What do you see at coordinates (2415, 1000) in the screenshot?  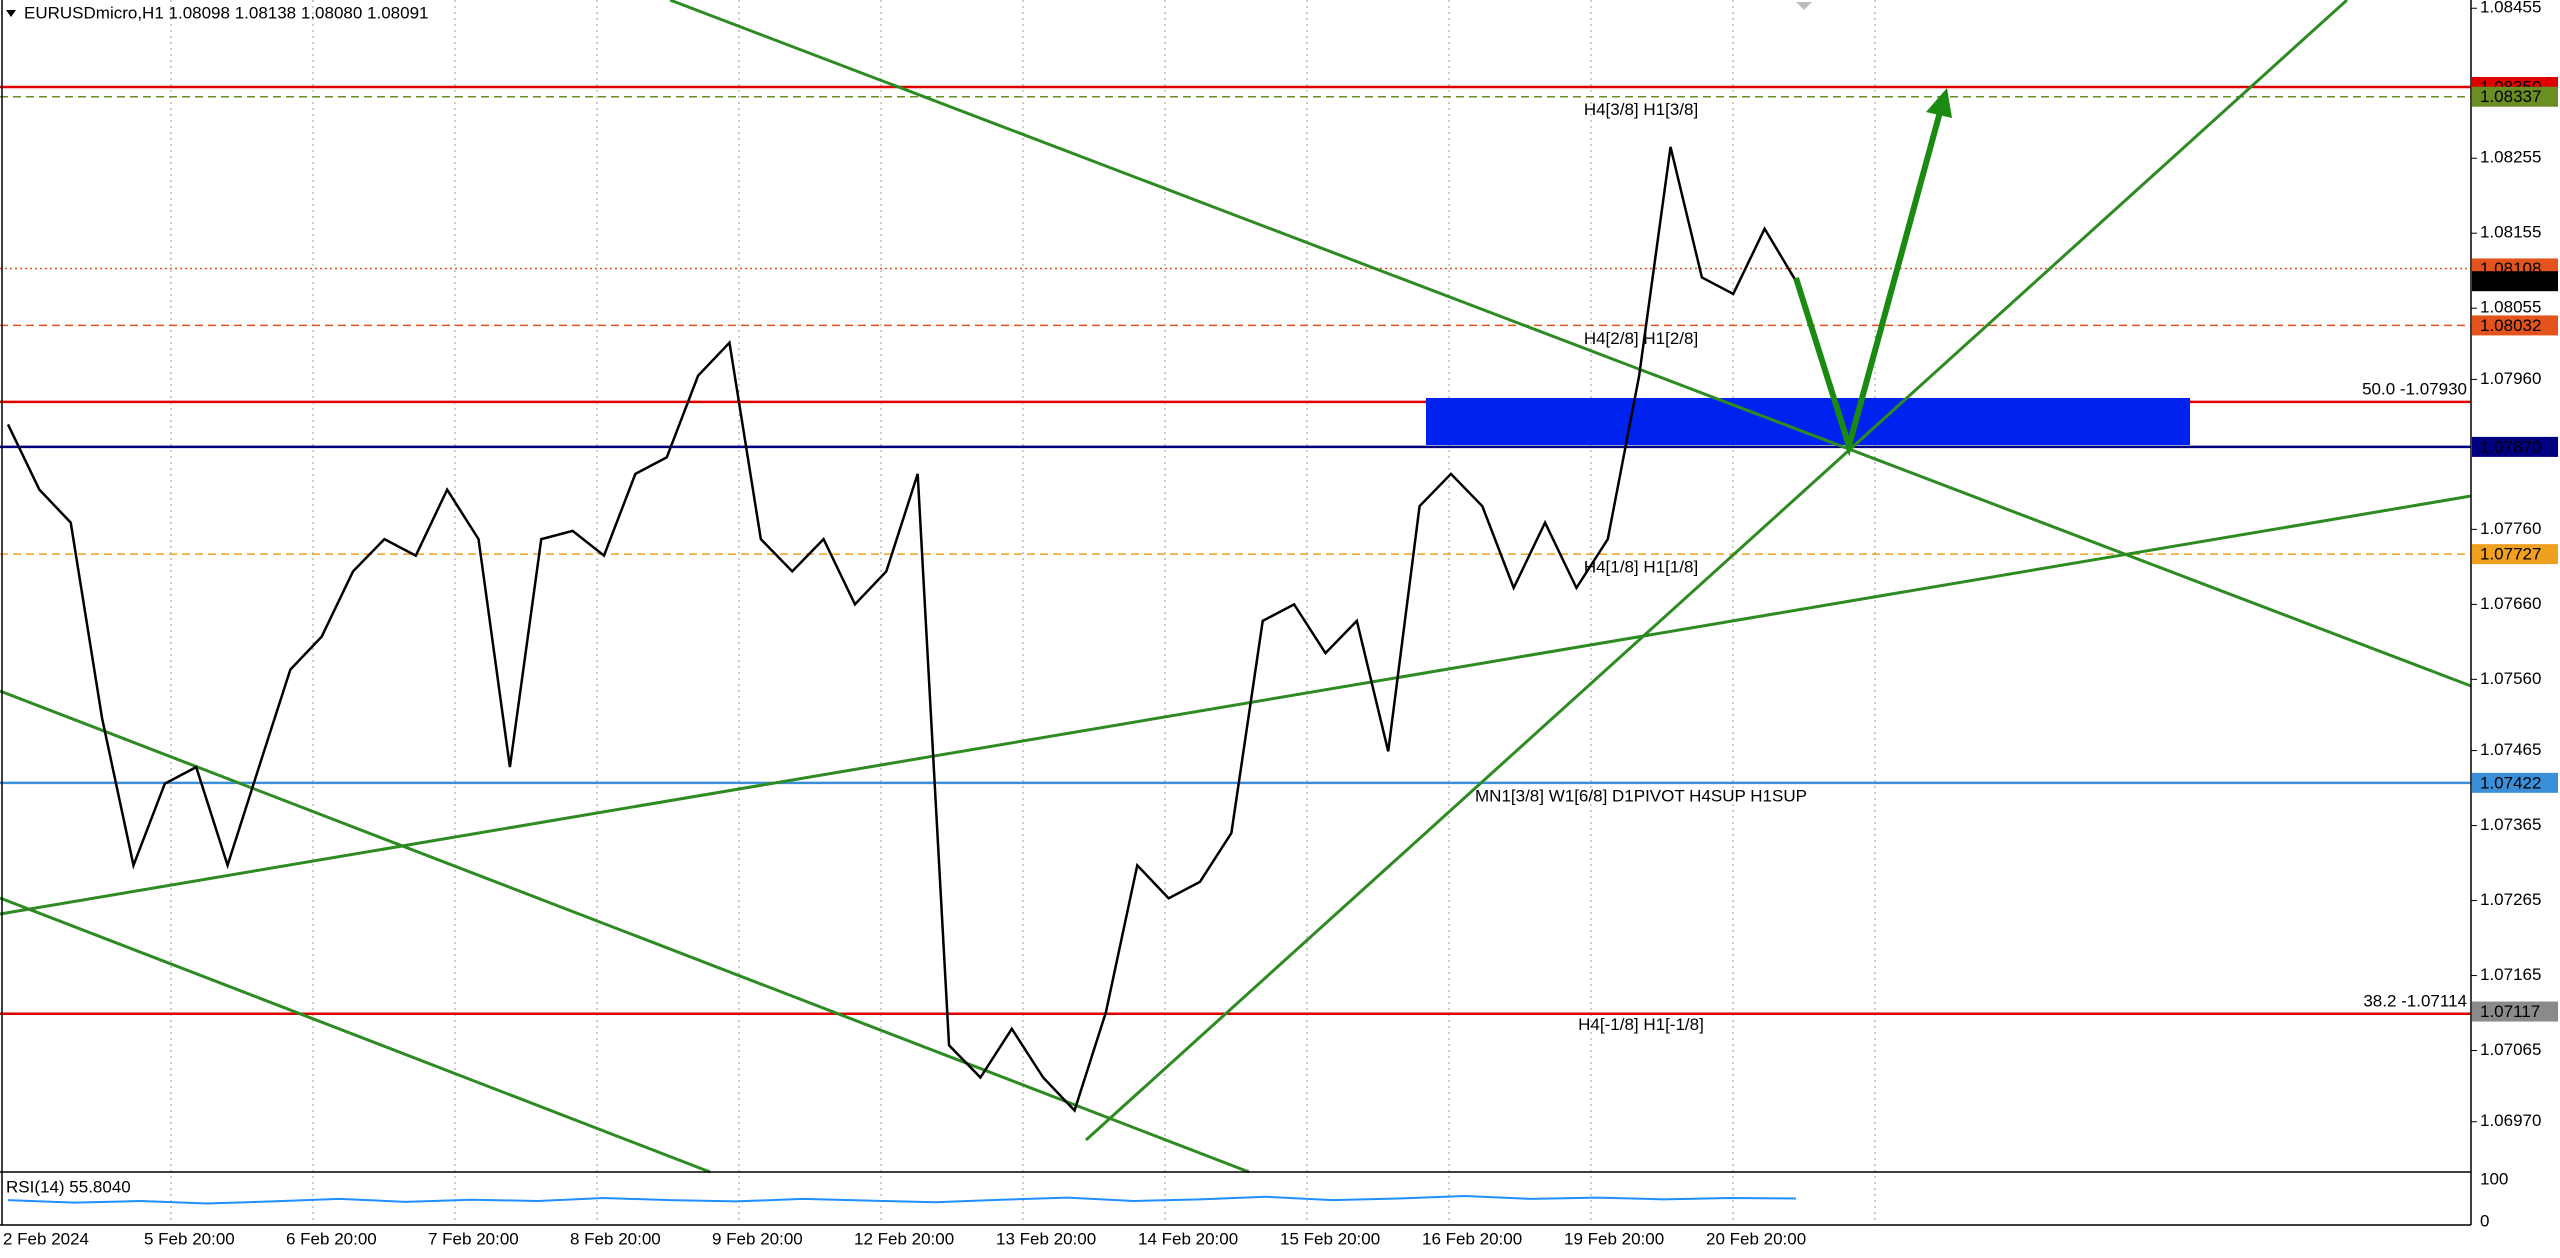 I see `level-note: 38.2 -1.07114` at bounding box center [2415, 1000].